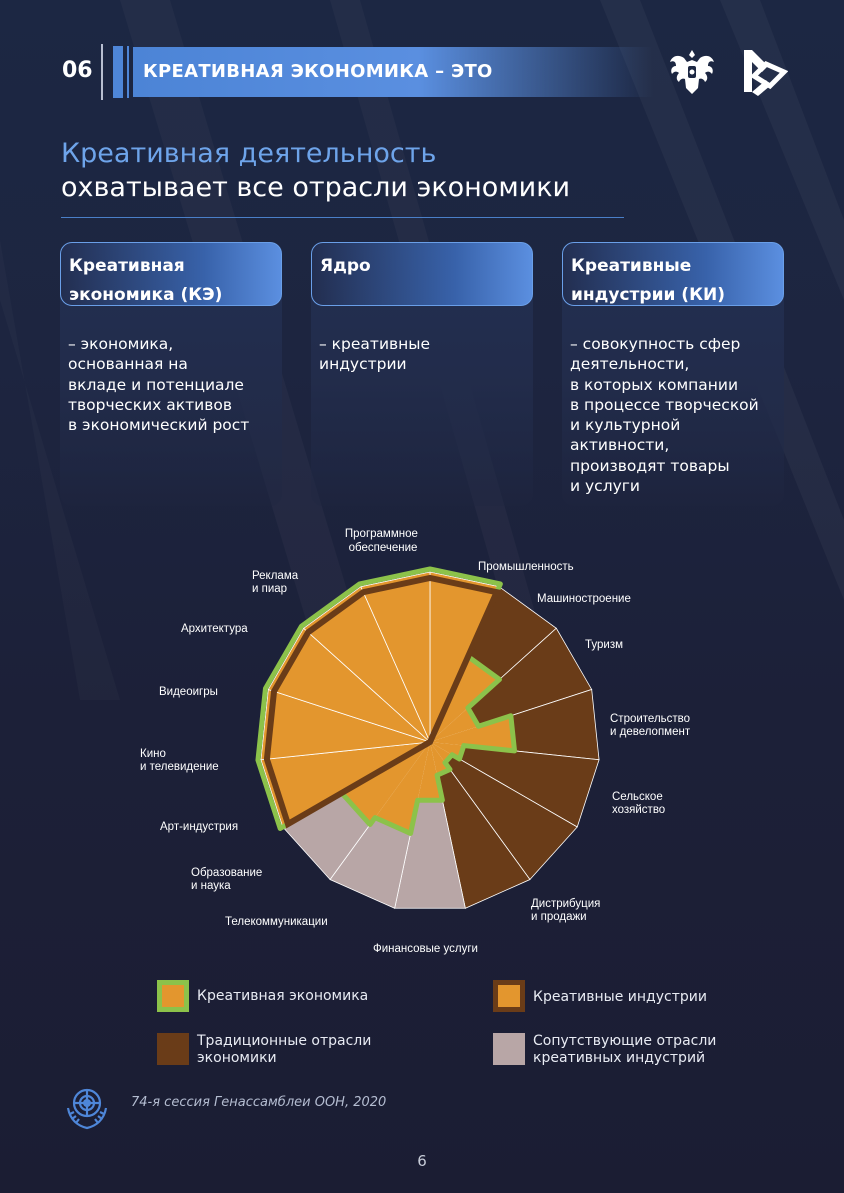 The width and height of the screenshot is (844, 1193). What do you see at coordinates (128, 72) in the screenshot?
I see `accent-bar-thin` at bounding box center [128, 72].